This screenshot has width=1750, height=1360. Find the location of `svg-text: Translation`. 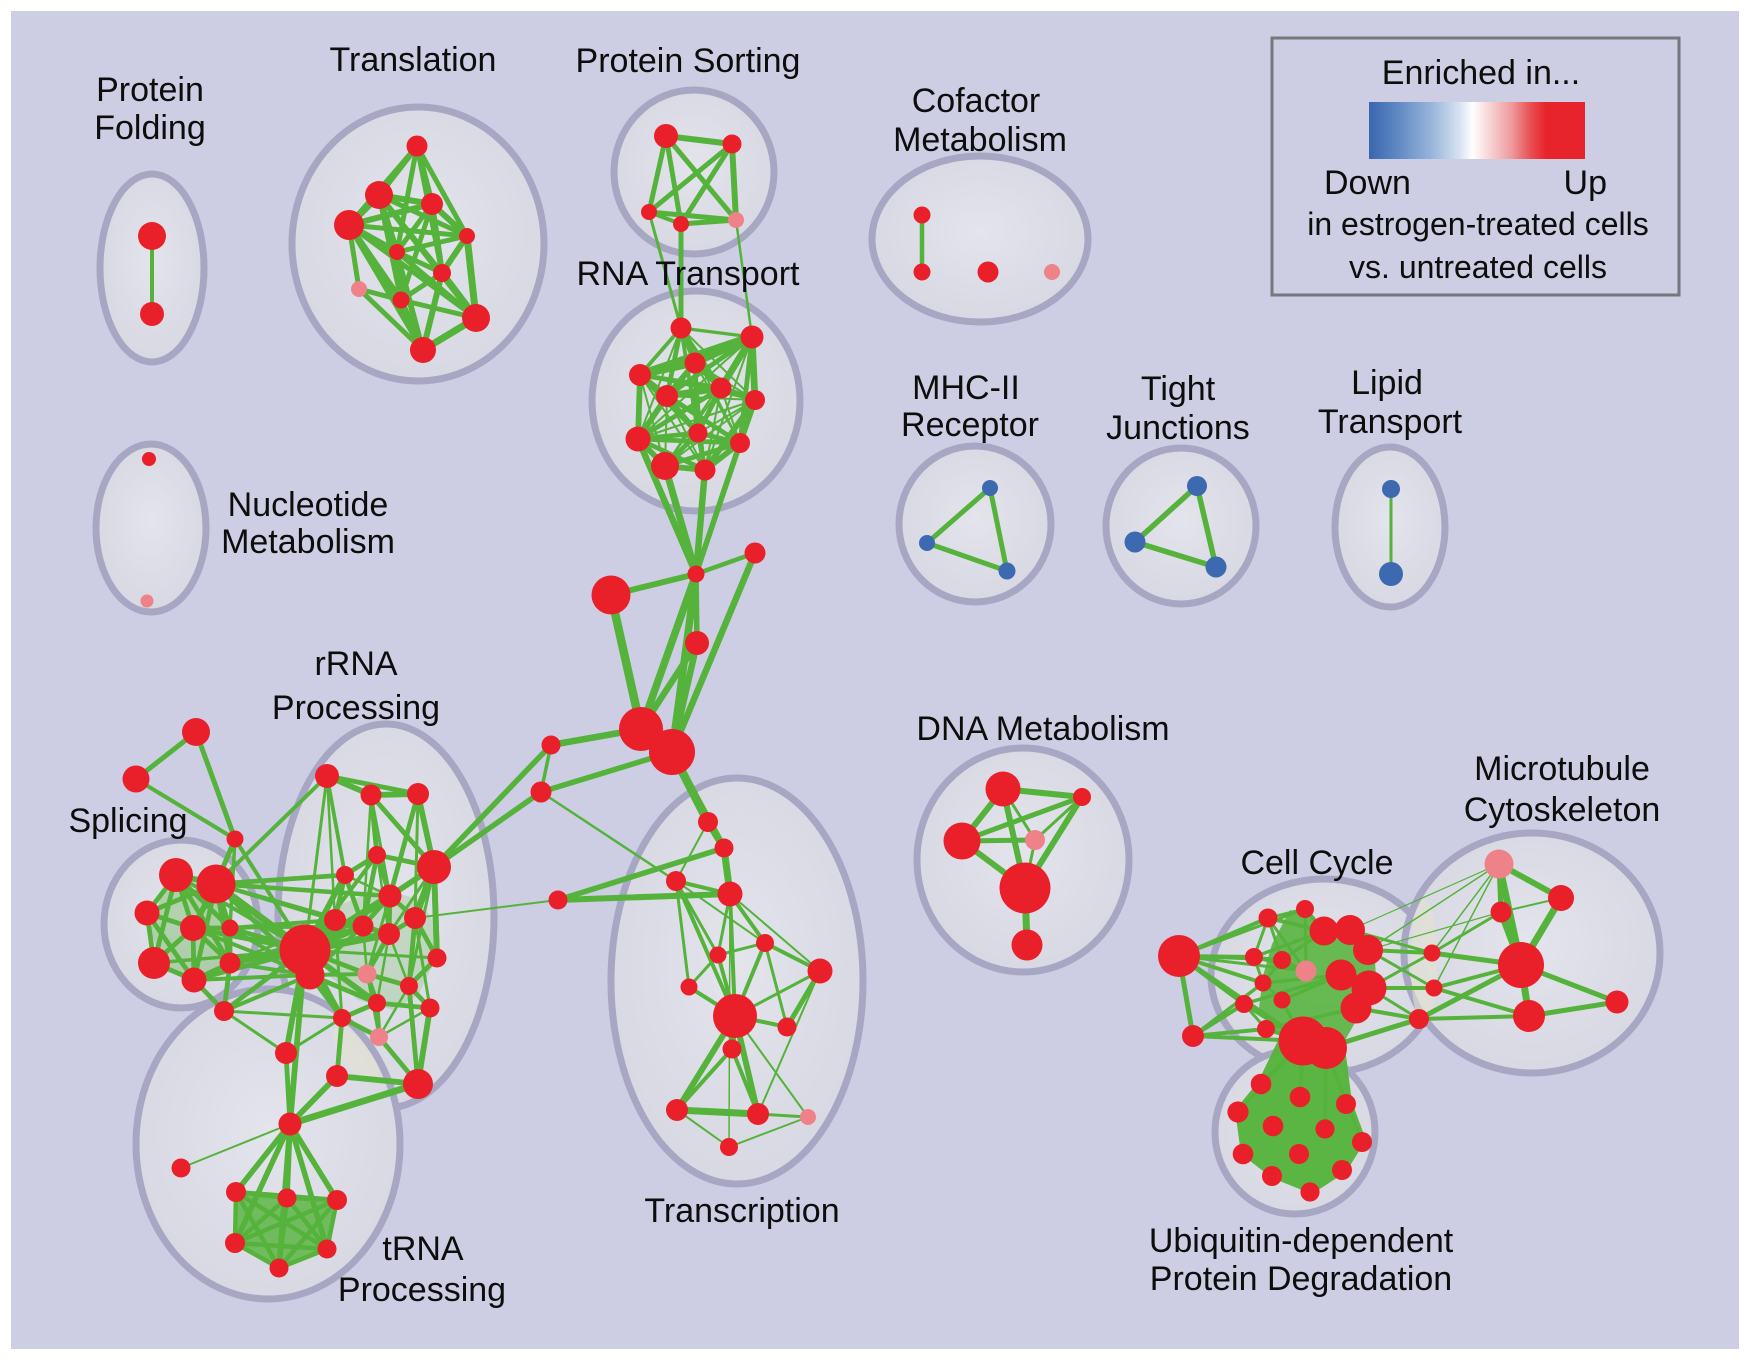

svg-text: Translation is located at coordinates (413, 60).